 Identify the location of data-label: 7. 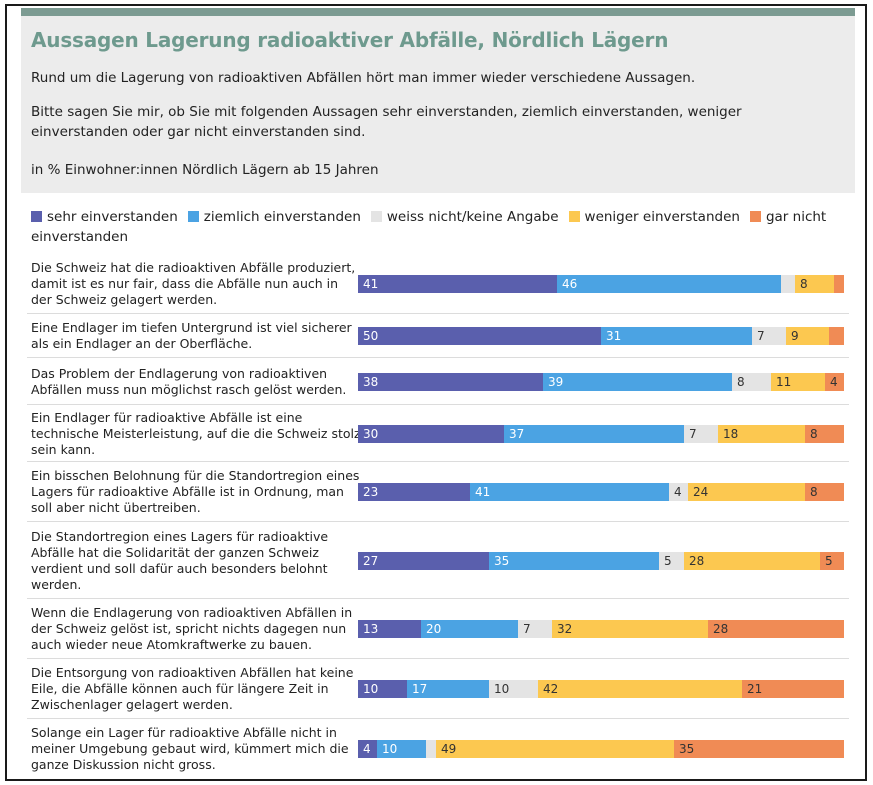
(761, 336).